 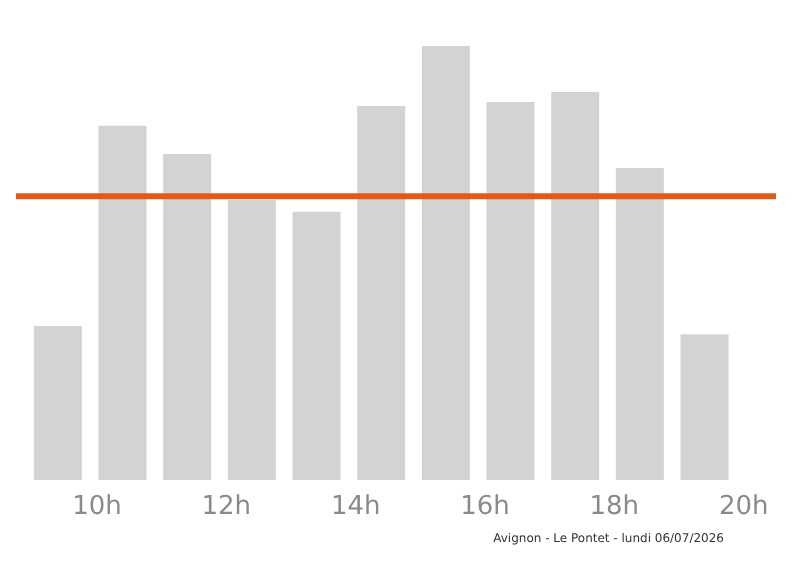 What do you see at coordinates (355, 507) in the screenshot?
I see `x-tick-label: 14h` at bounding box center [355, 507].